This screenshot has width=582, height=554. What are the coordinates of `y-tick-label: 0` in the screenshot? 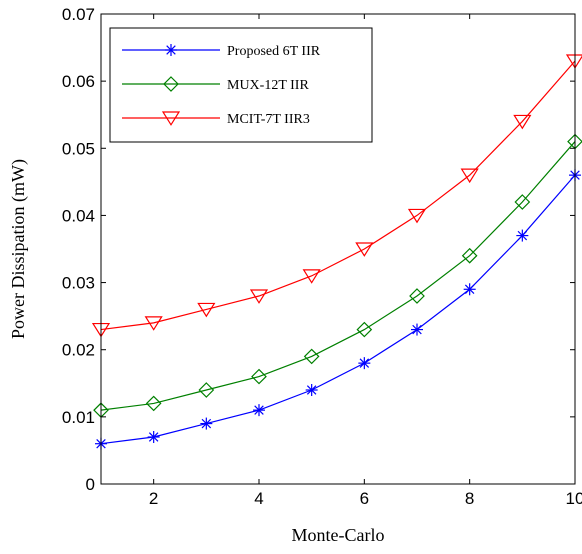 It's located at (90, 484).